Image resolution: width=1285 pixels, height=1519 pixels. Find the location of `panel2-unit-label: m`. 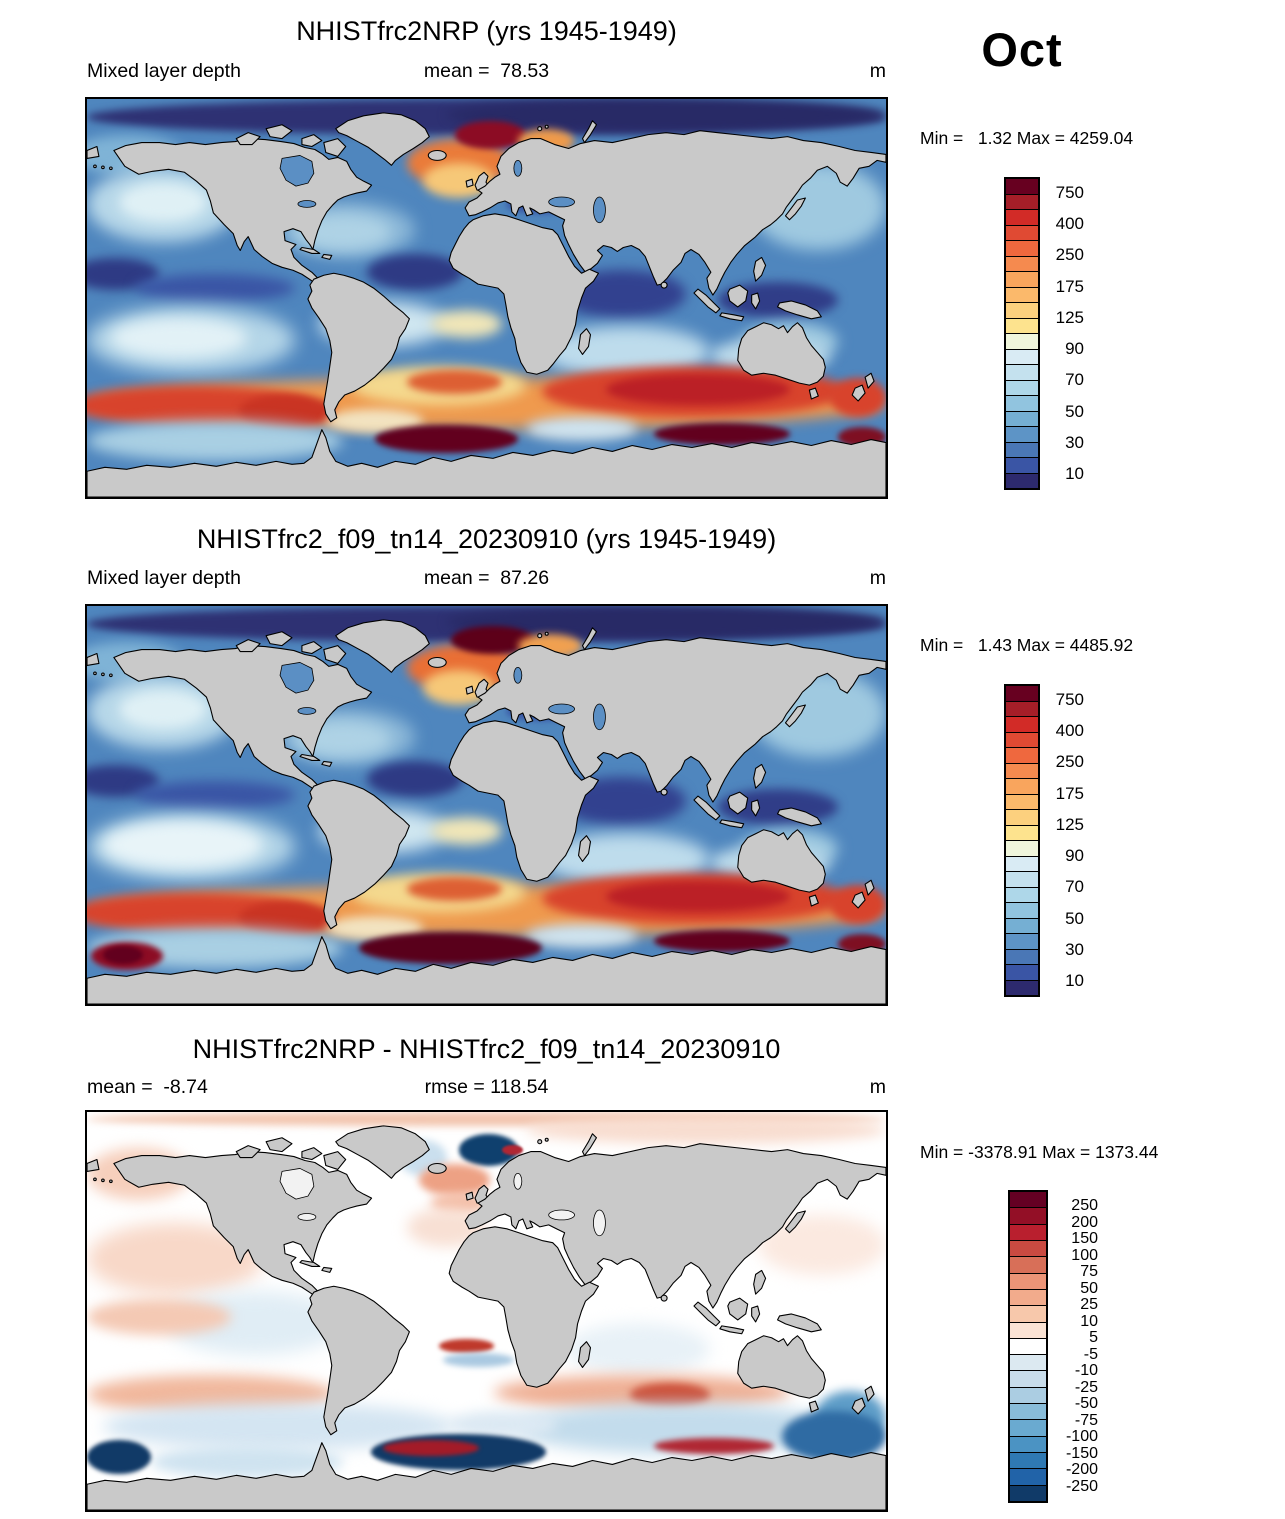

panel2-unit-label: m is located at coordinates (877, 578).